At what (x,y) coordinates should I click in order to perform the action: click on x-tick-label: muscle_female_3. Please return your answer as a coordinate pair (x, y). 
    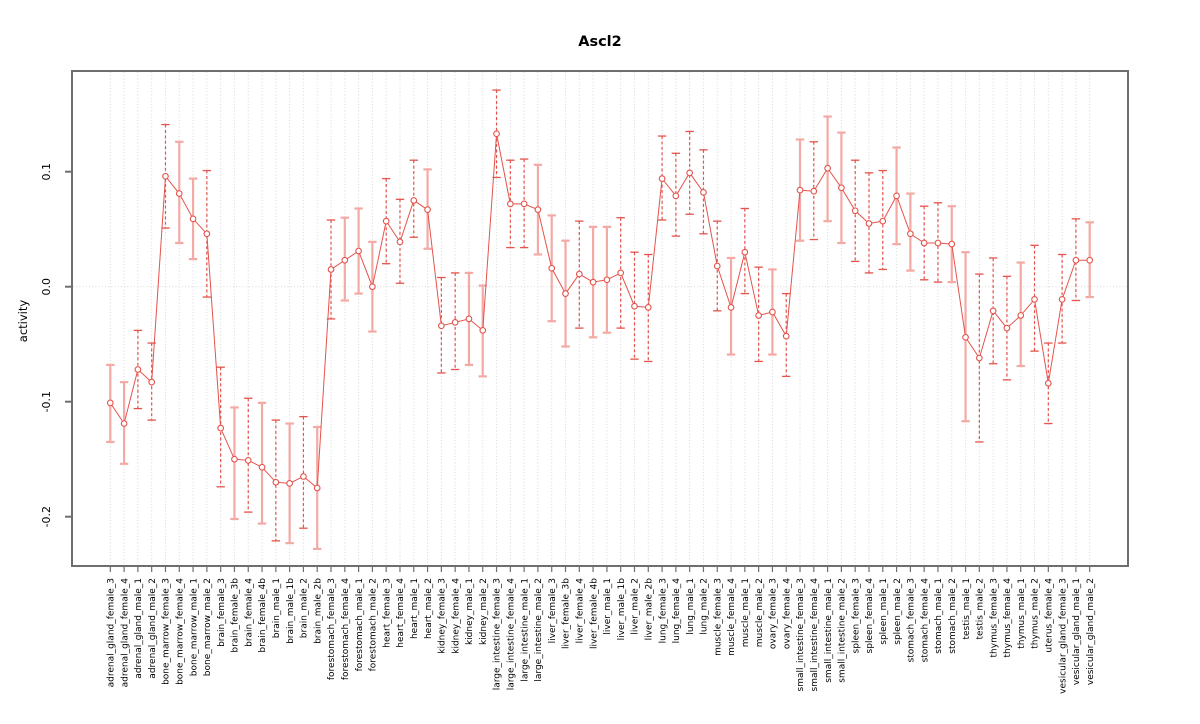
    Looking at the image, I should click on (718, 617).